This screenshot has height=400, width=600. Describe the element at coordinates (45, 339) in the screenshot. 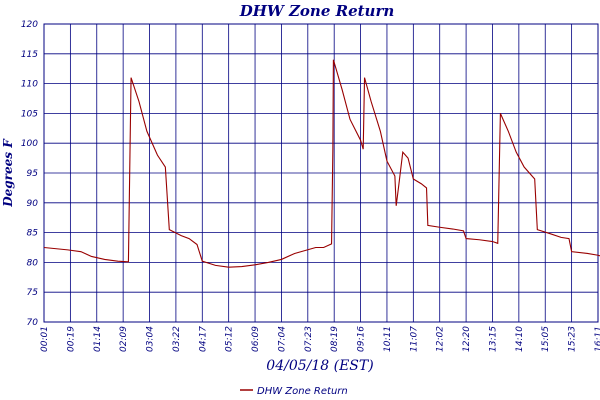

I see `x-tick-label: 00:01` at that location.